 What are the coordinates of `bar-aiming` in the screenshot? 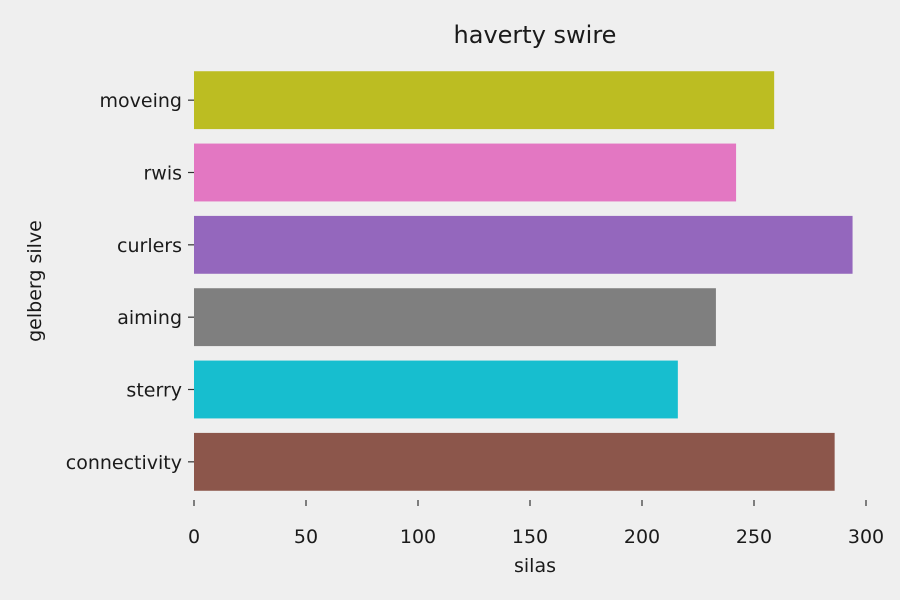 It's located at (455, 317).